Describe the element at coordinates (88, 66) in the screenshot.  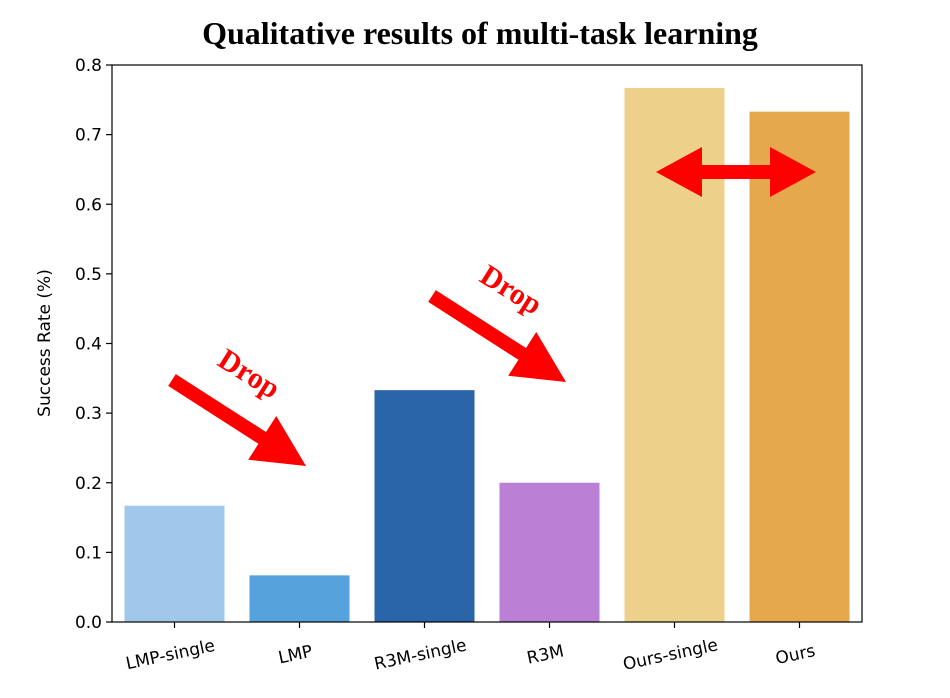
I see `y-tick-label: 0.8` at that location.